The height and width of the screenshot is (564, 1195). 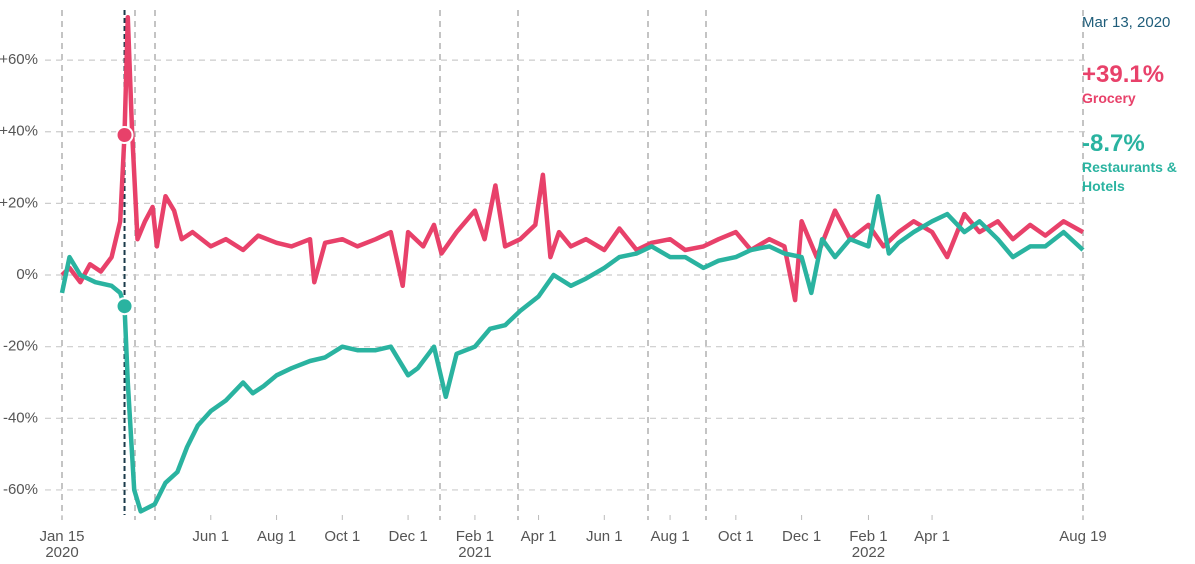 What do you see at coordinates (474, 552) in the screenshot?
I see `x-tick-year: 2021` at bounding box center [474, 552].